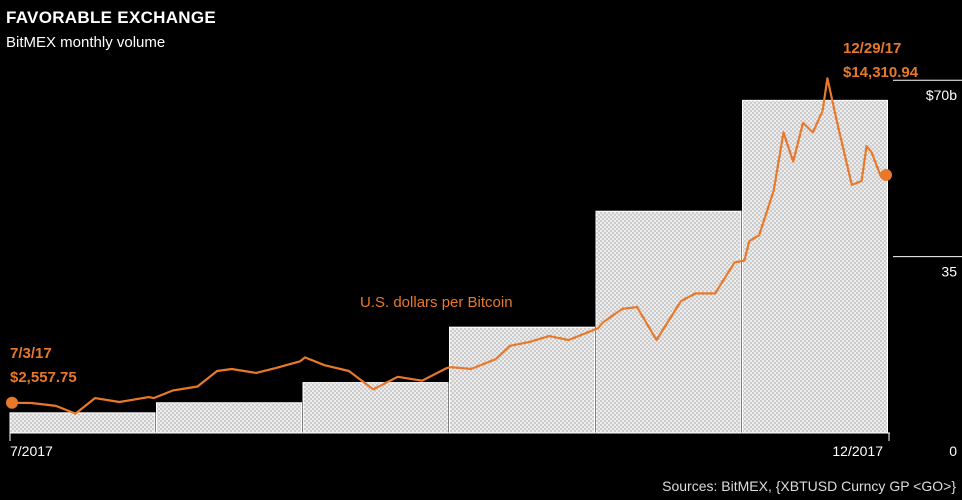 The image size is (962, 500). Describe the element at coordinates (436, 302) in the screenshot. I see `line-series-label: U.S. dollars per Bitcoin` at that location.